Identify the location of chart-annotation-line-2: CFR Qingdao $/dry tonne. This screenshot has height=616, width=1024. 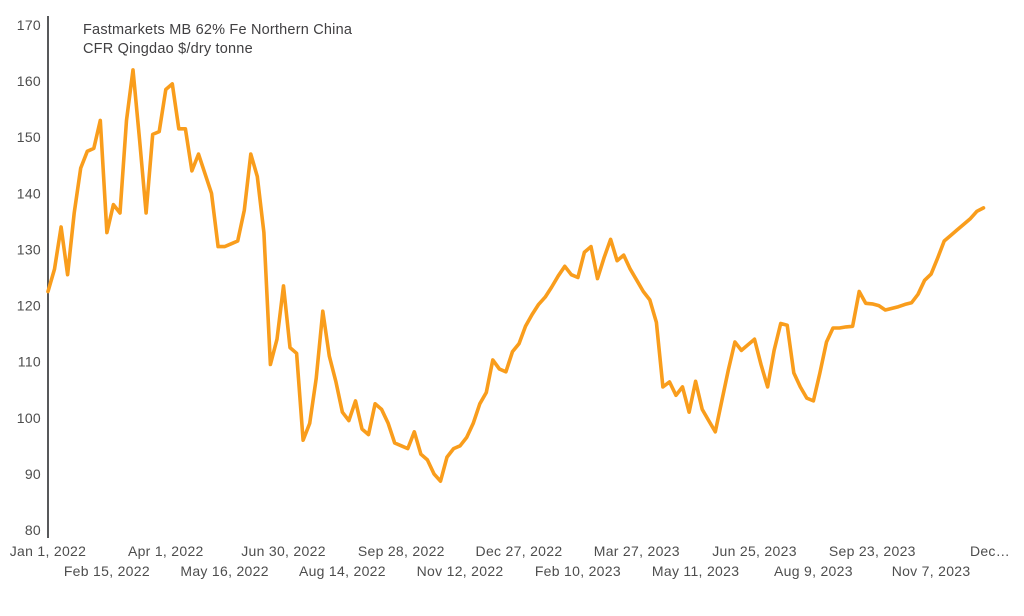
(168, 49).